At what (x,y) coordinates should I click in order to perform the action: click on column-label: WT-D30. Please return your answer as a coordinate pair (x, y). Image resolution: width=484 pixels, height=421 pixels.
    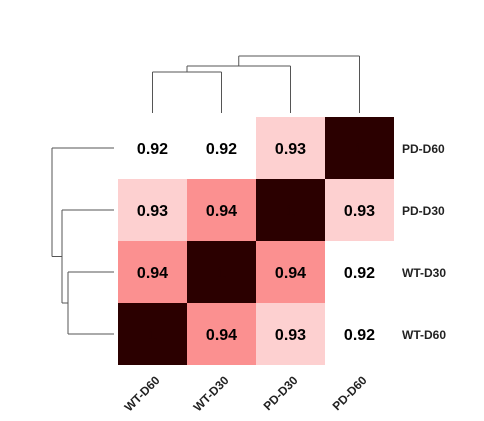
    Looking at the image, I should click on (211, 393).